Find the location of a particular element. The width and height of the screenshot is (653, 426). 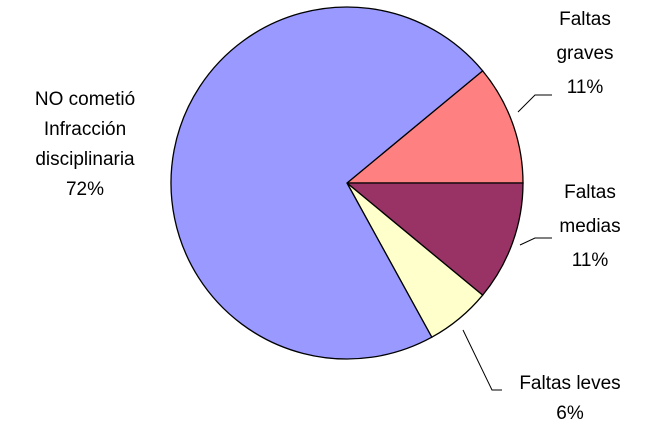

label-line: Faltas leves is located at coordinates (569, 383).